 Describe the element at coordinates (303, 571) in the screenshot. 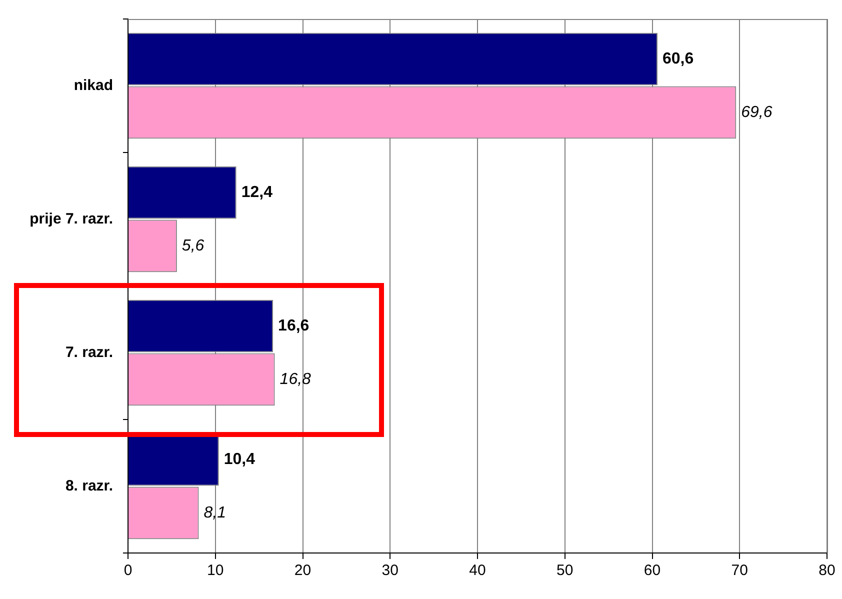

I see `x-tick-label: 20` at that location.